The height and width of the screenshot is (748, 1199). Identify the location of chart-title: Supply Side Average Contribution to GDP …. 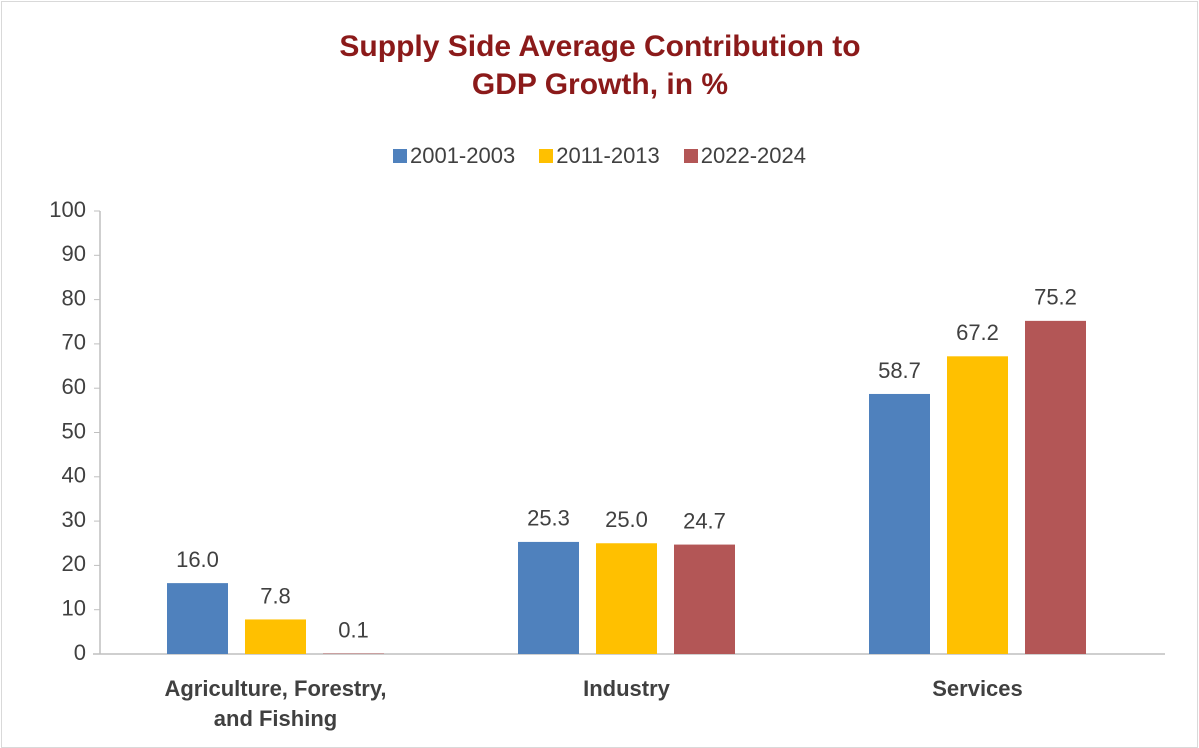
(600, 65).